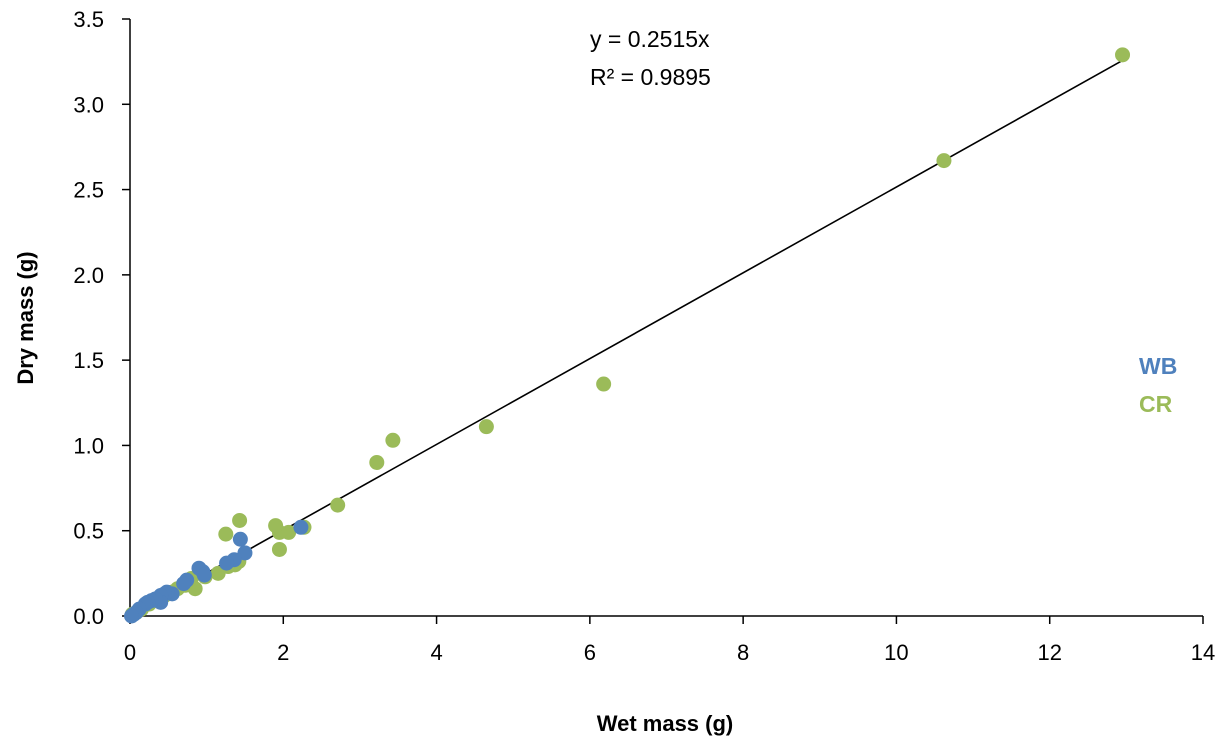 Image resolution: width=1231 pixels, height=747 pixels. What do you see at coordinates (25, 317) in the screenshot?
I see `y-axis-title: Dry mass (g)` at bounding box center [25, 317].